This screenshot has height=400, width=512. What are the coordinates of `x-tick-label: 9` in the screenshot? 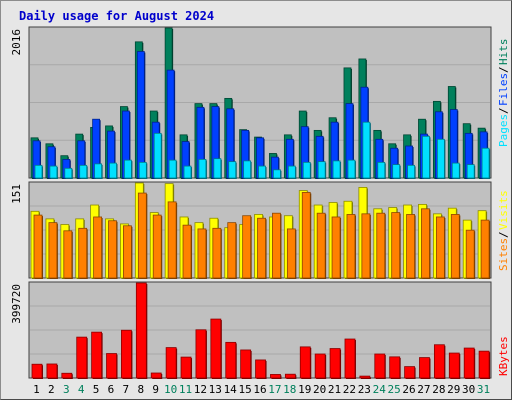 It's located at (155, 389).